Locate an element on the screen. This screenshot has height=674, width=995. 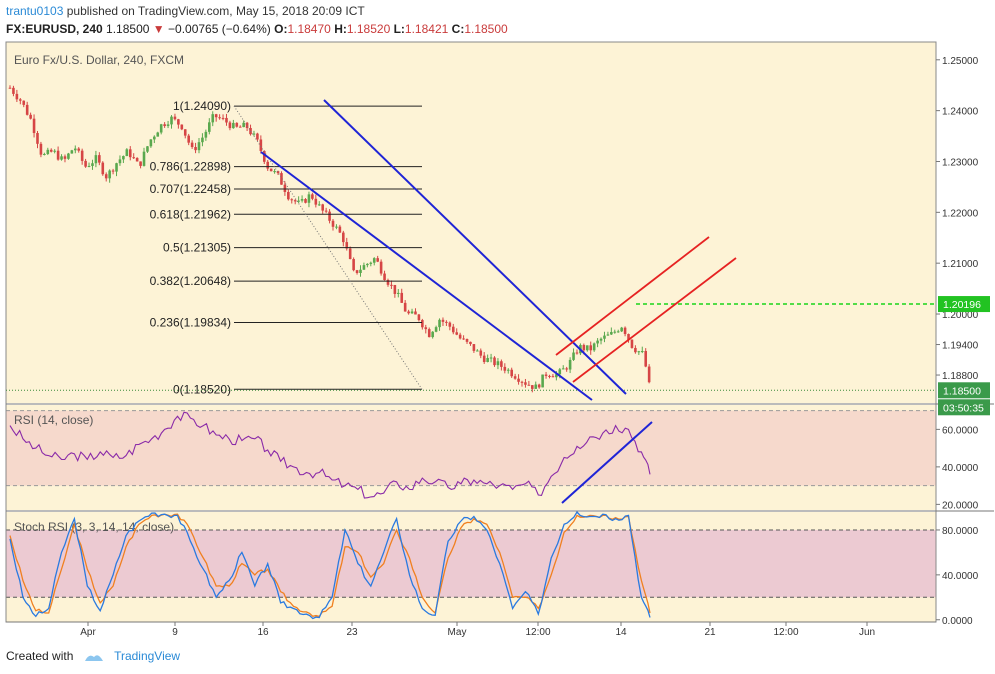
footer: Created with TradingView is located at coordinates (93, 656).